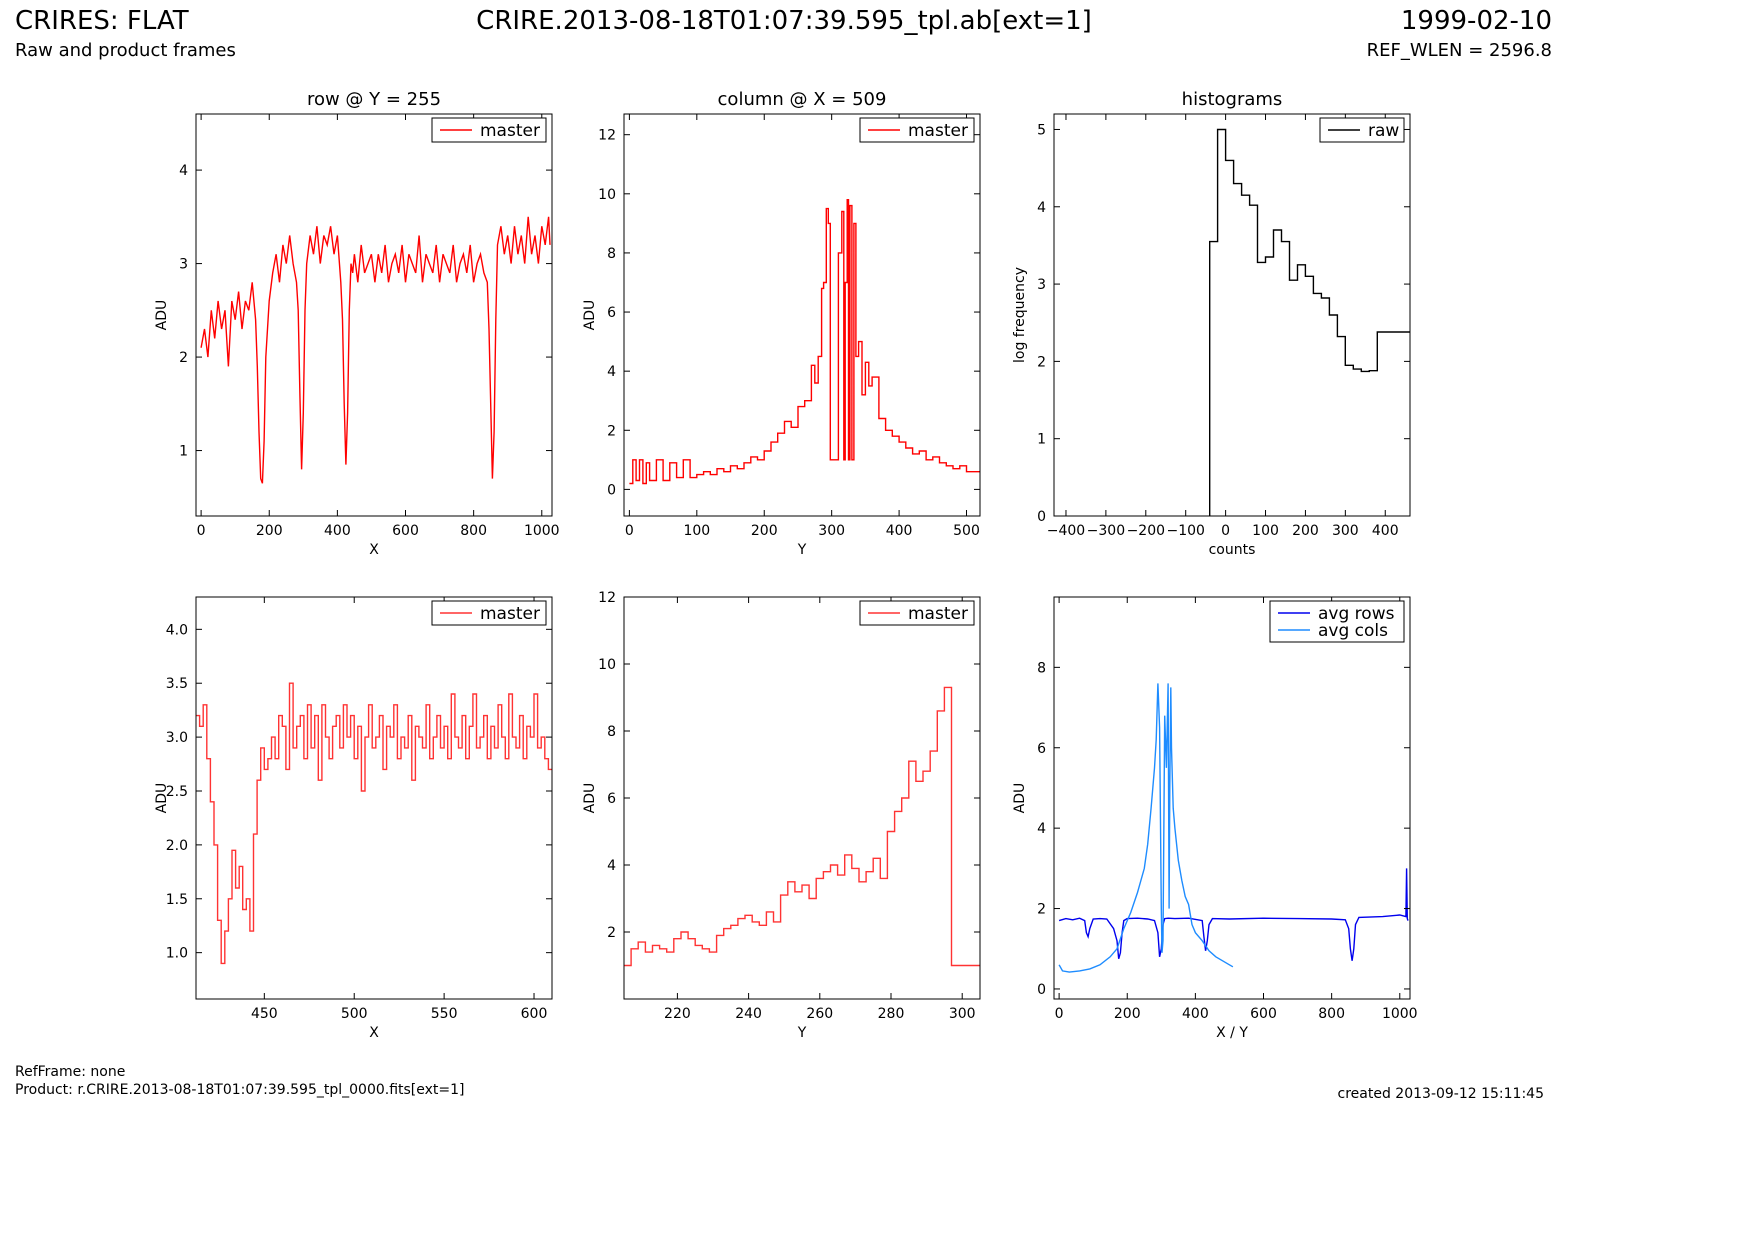 Image resolution: width=1755 pixels, height=1245 pixels. Describe the element at coordinates (819, 1014) in the screenshot. I see `x-tick-label: 260` at that location.